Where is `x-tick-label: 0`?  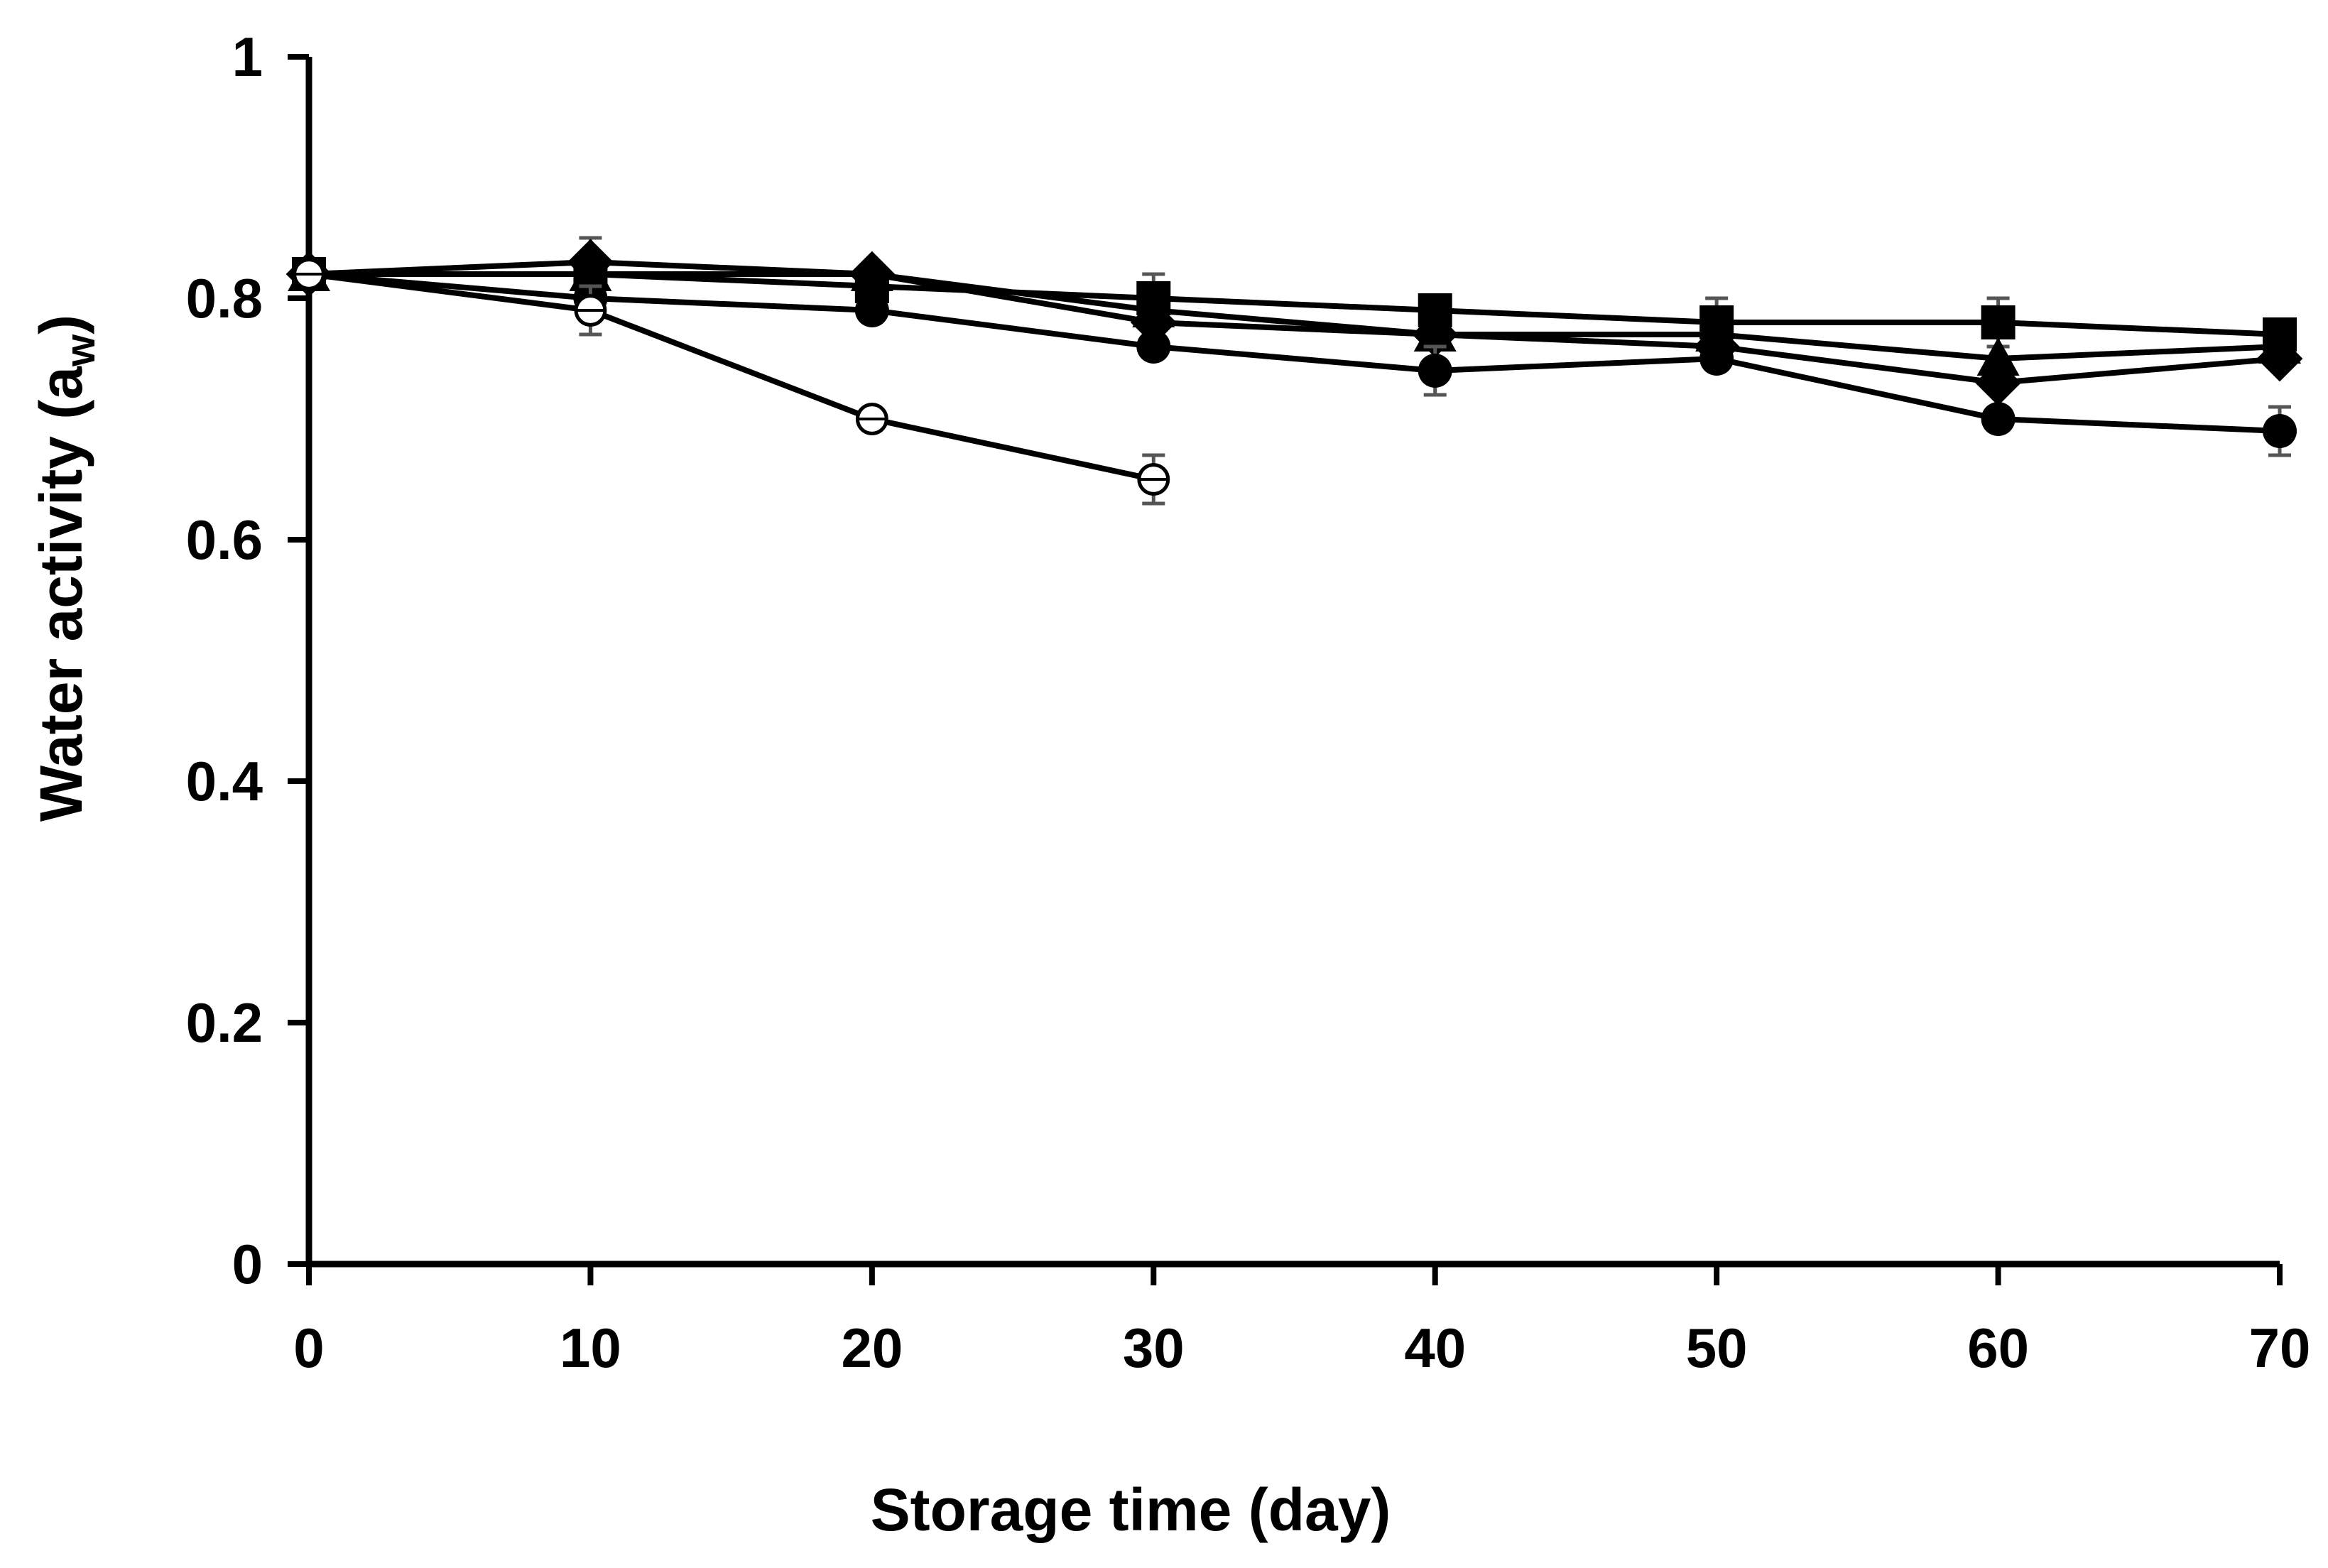 x-tick-label: 0 is located at coordinates (308, 1348).